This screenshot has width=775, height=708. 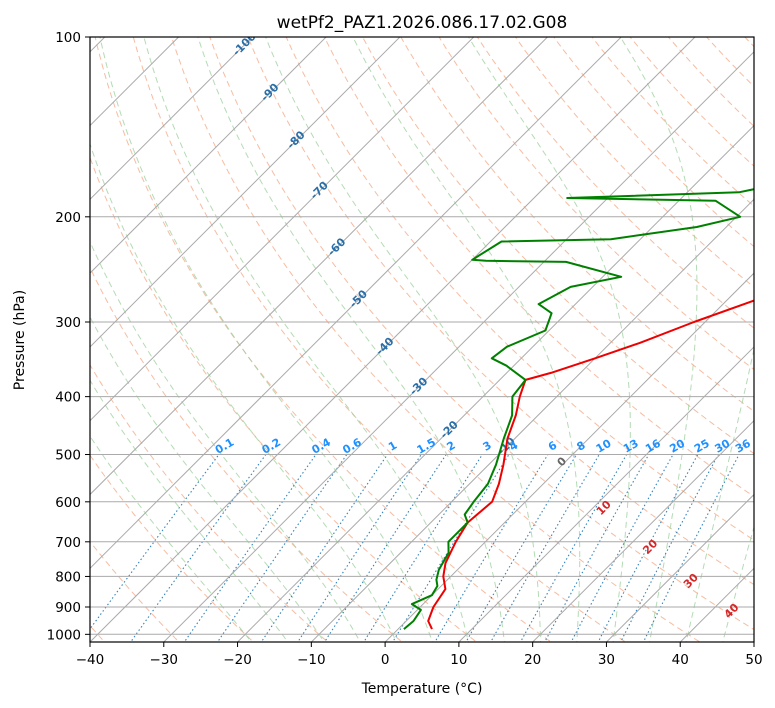 I want to click on mixing-ratio-label: 3, so click(x=487, y=446).